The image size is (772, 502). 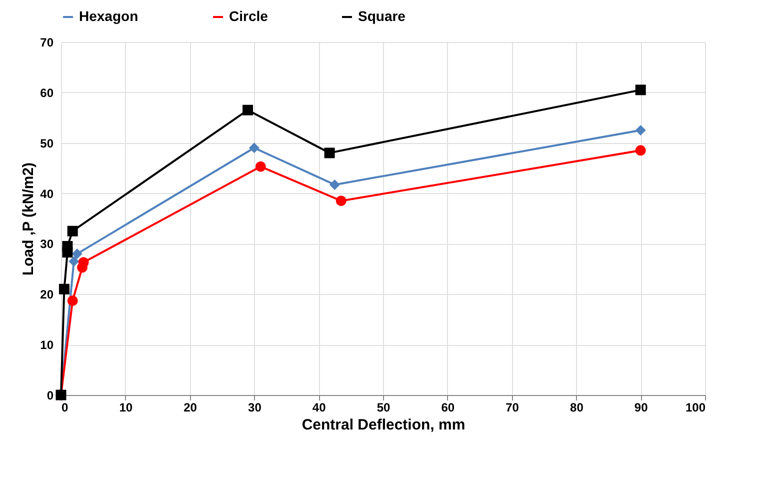 I want to click on legend-label: Hexagon, so click(x=108, y=16).